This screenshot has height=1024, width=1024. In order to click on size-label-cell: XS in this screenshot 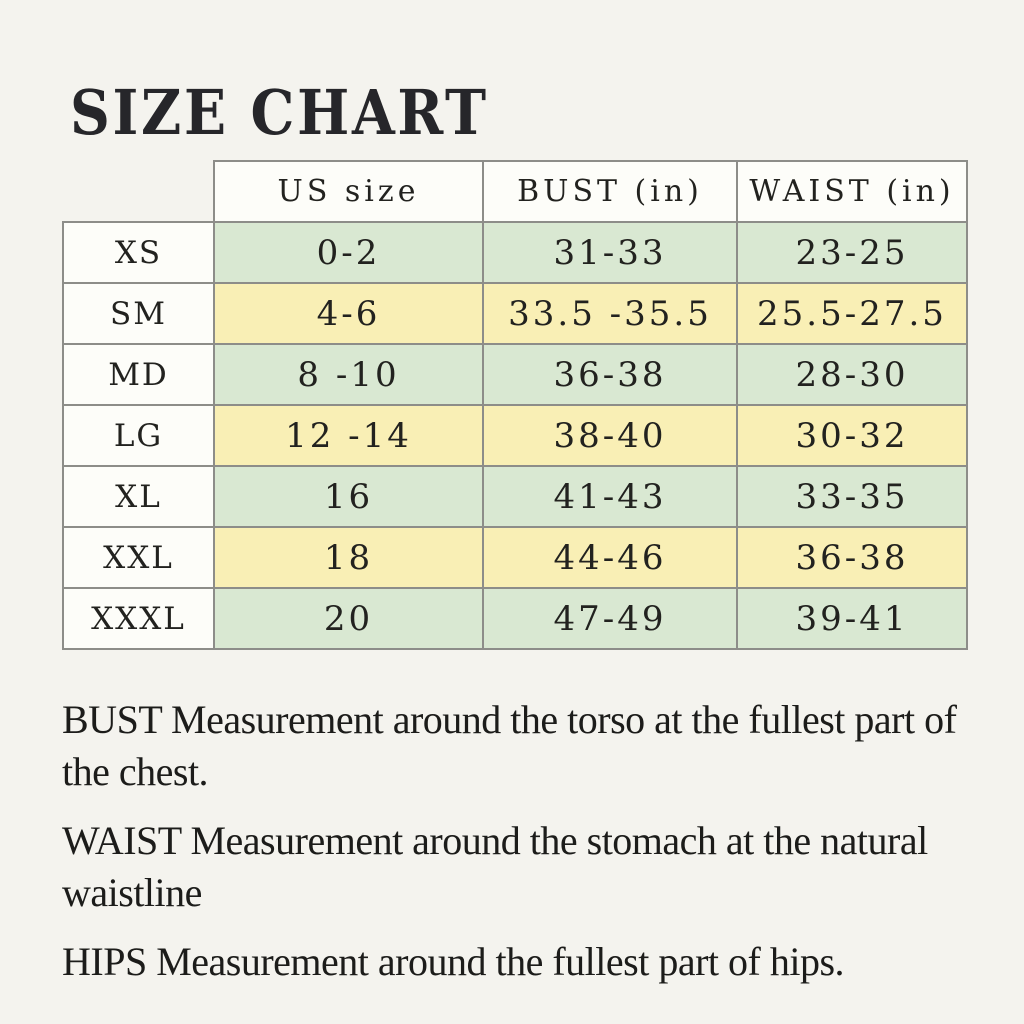, I will do `click(138, 252)`.